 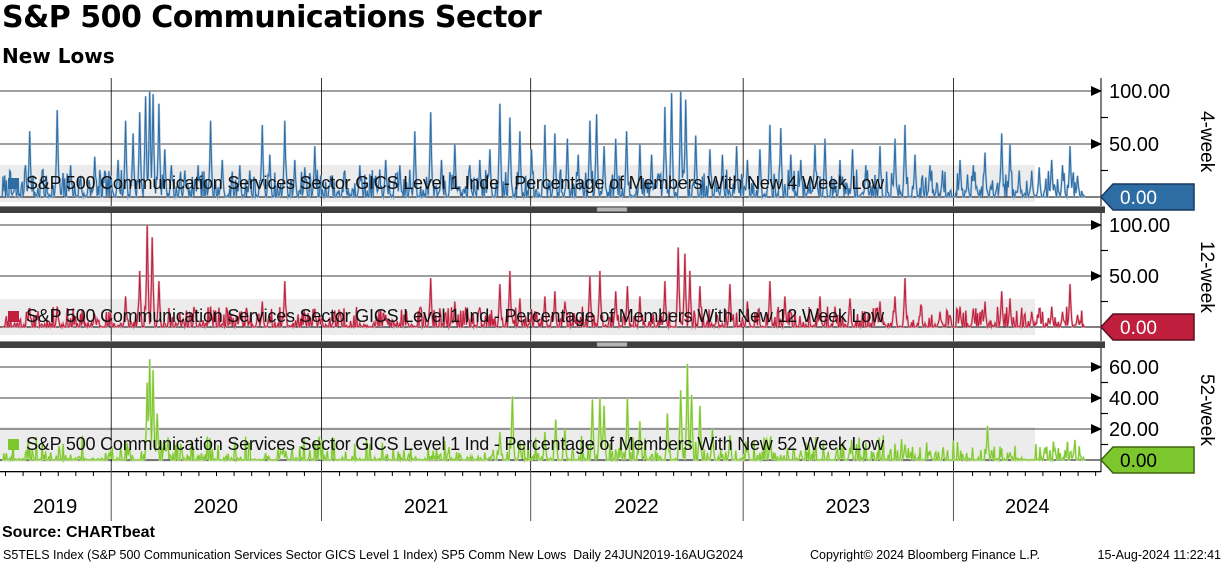 What do you see at coordinates (1027, 507) in the screenshot?
I see `year-label-2024: 2024` at bounding box center [1027, 507].